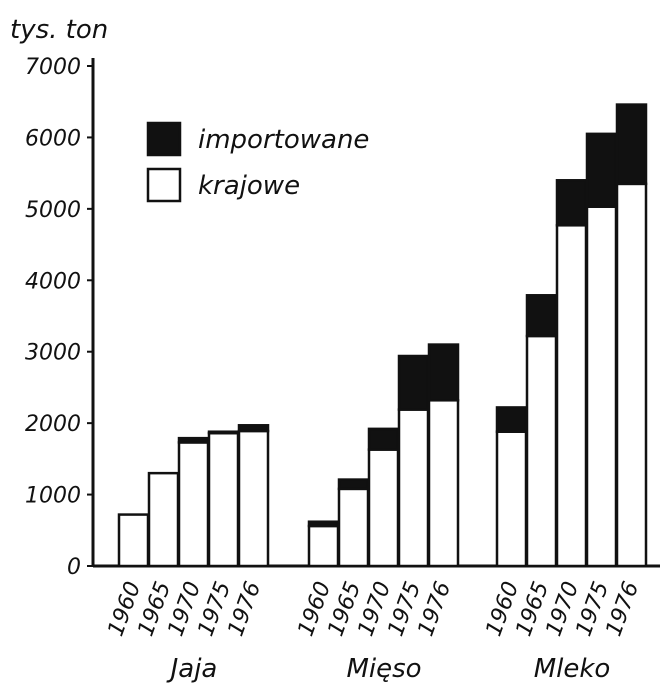 This screenshot has height=683, width=666. I want to click on legend-swatch-krajowe, so click(164, 185).